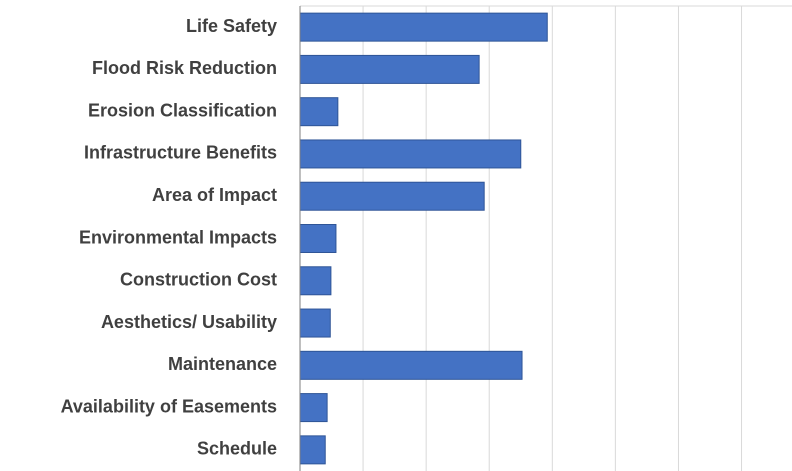 The width and height of the screenshot is (792, 471). Describe the element at coordinates (189, 322) in the screenshot. I see `y-tick-label: Aesthetics/ Usability` at that location.